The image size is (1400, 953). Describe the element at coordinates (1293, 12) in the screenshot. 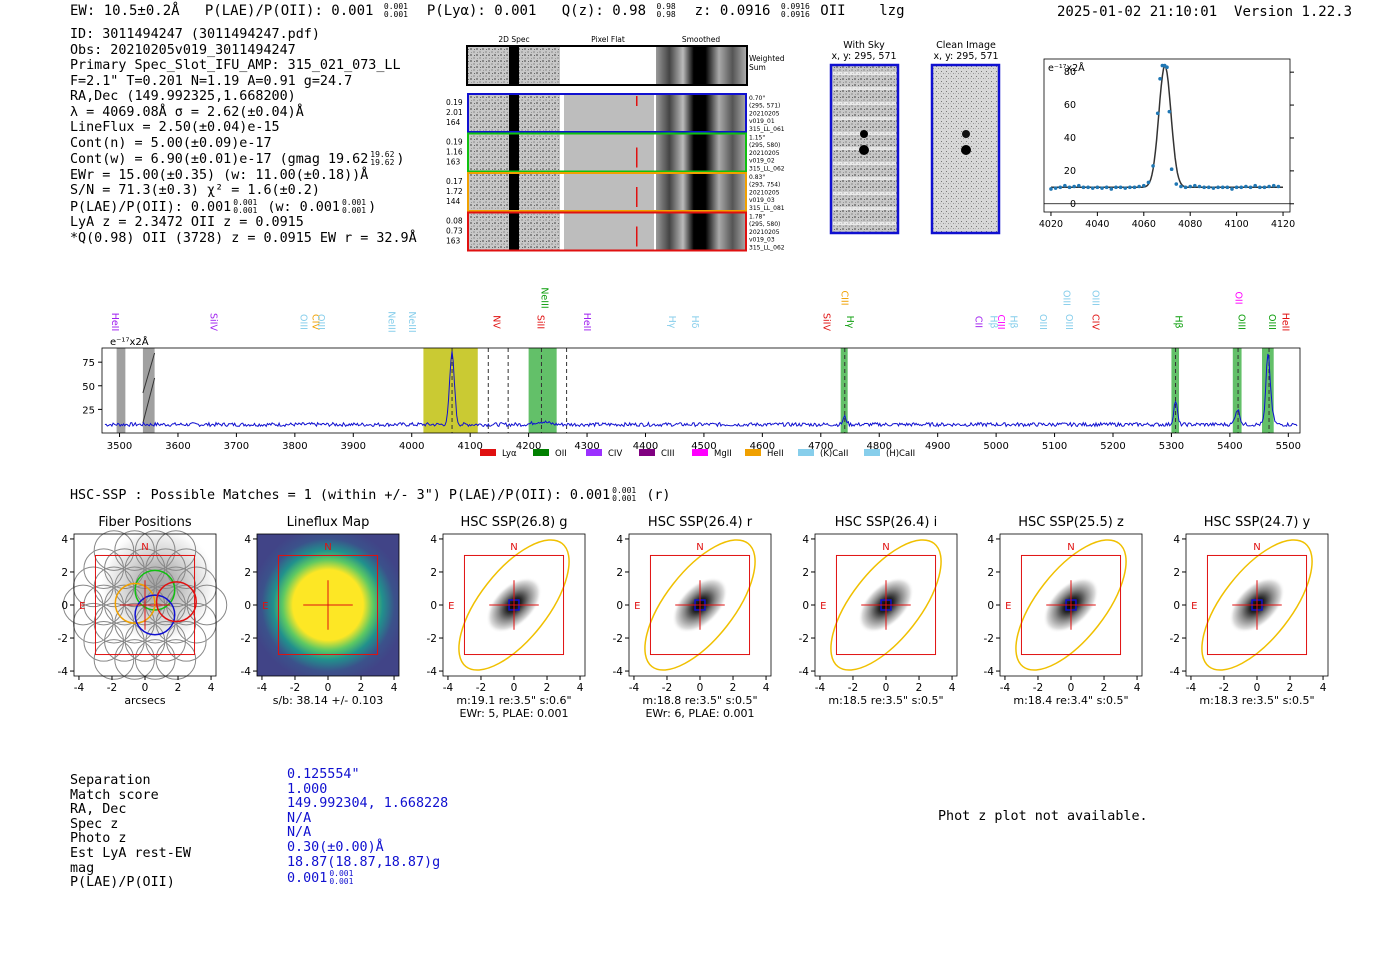

I see `version: Version 1.22.3` at that location.